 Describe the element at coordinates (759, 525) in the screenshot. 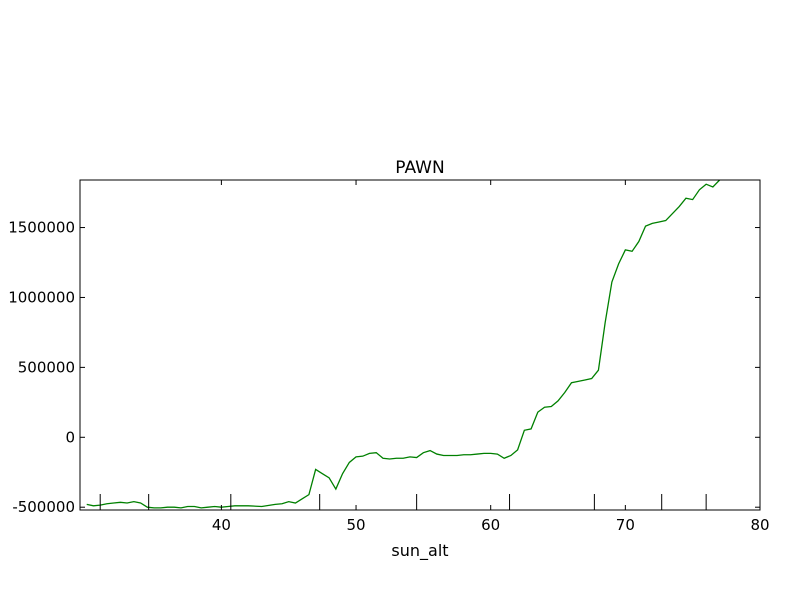

I see `x-tick-label-4: 80` at that location.